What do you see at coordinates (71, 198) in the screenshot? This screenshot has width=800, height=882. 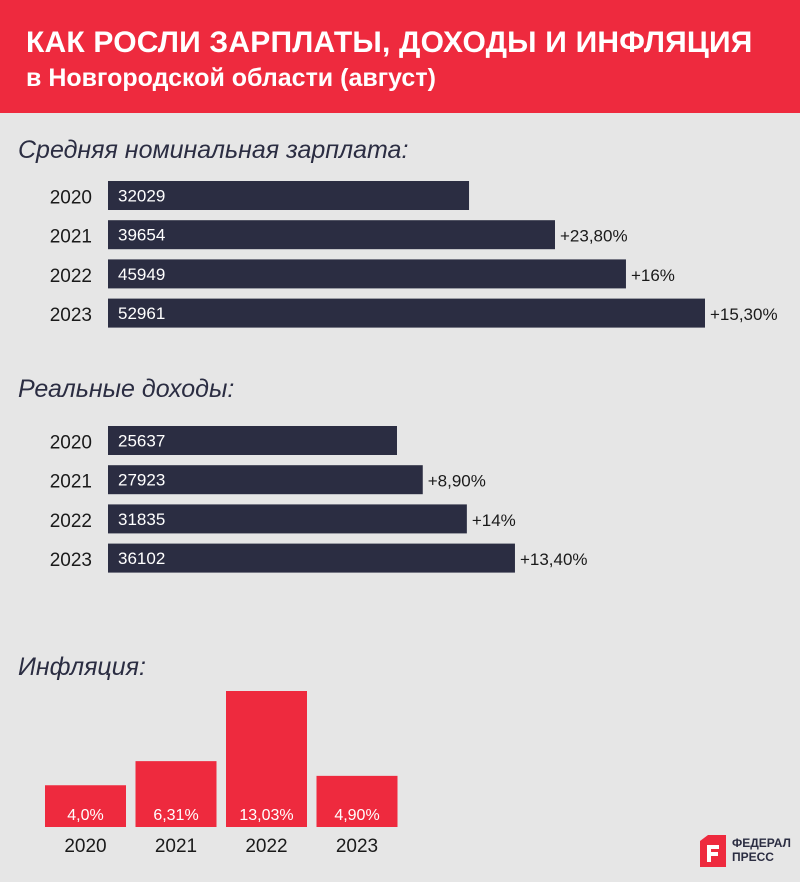 I see `salary-year-label: 2020` at bounding box center [71, 198].